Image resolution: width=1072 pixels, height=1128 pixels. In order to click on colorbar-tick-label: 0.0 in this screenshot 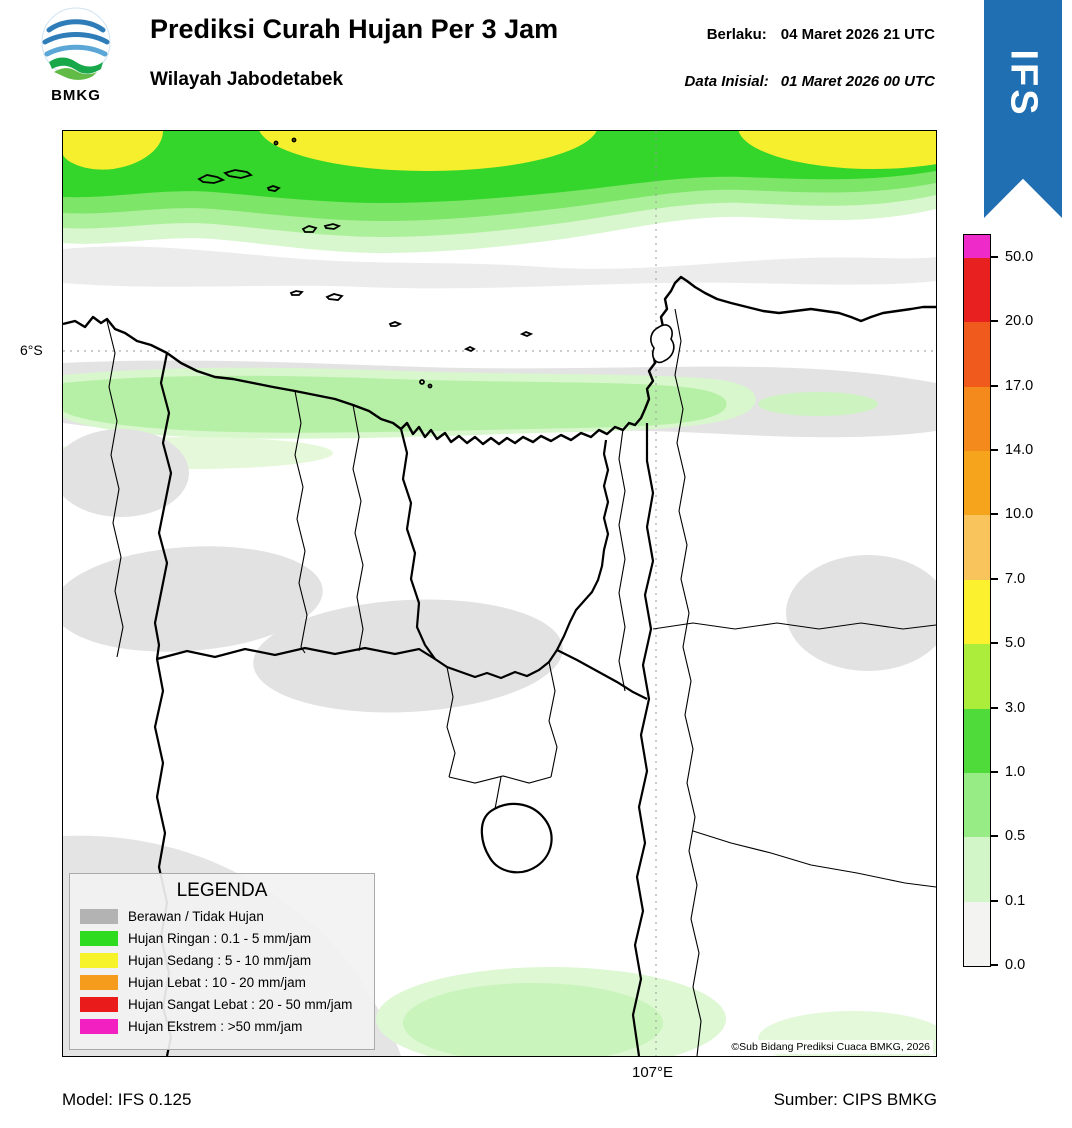, I will do `click(1015, 965)`.